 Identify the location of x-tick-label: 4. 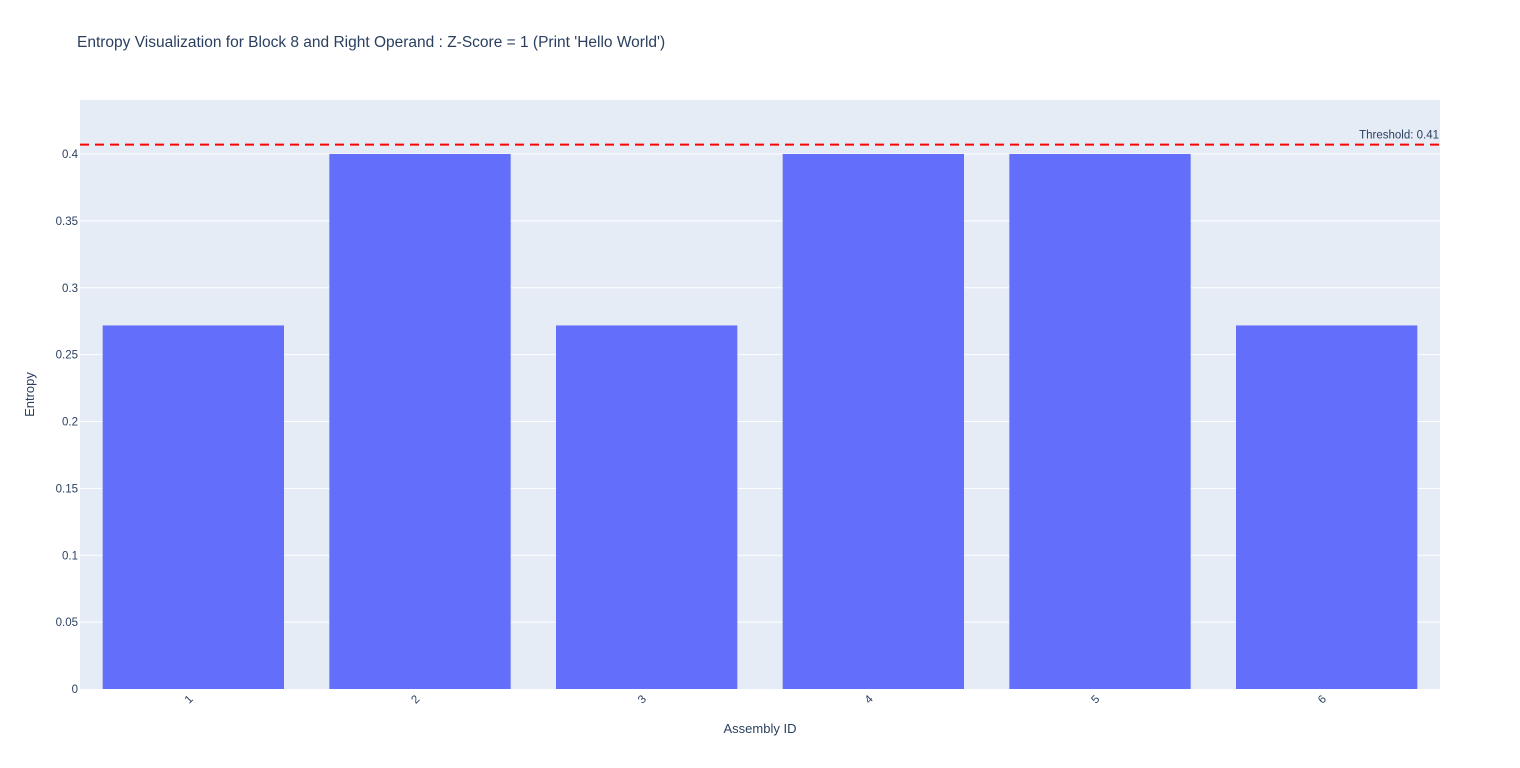
(869, 699).